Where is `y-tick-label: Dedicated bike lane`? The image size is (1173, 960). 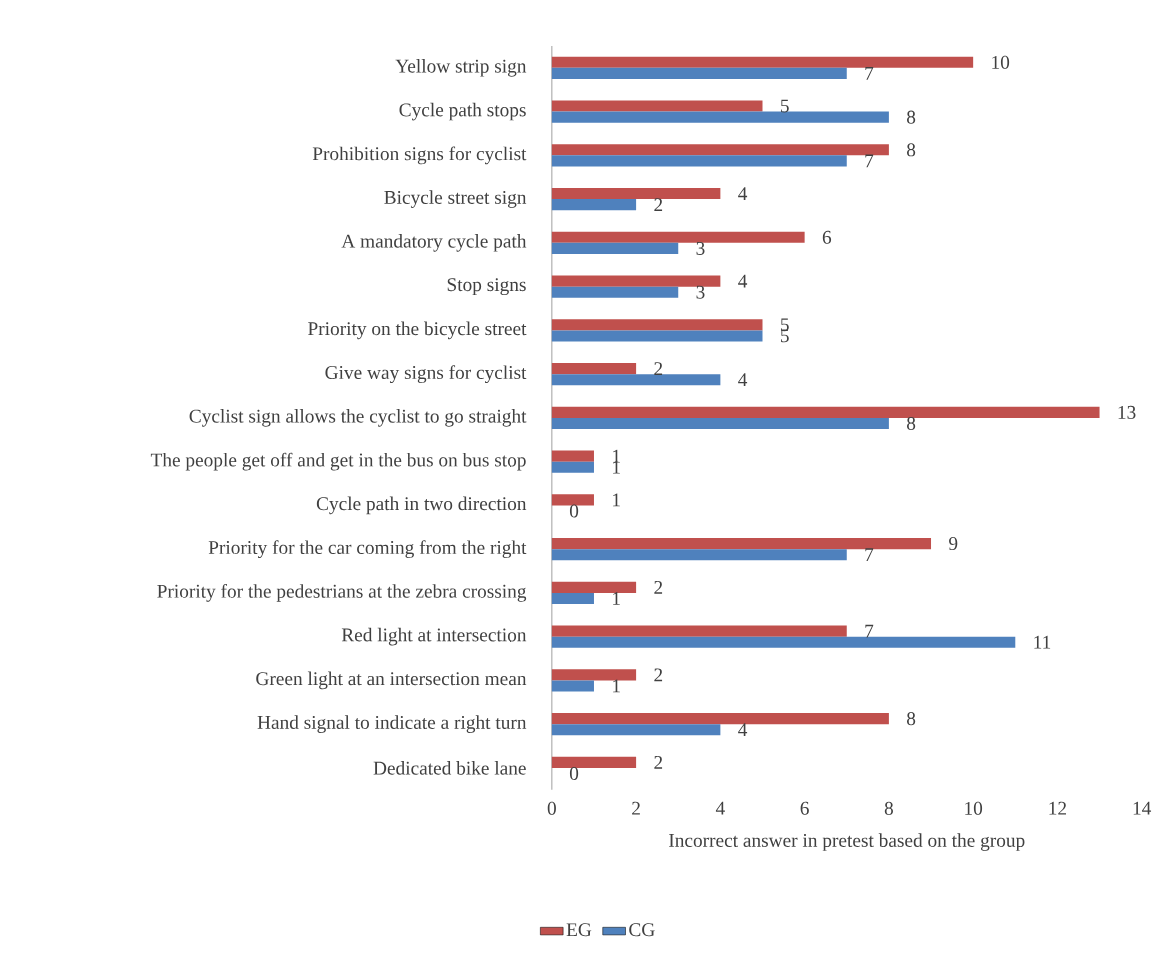 y-tick-label: Dedicated bike lane is located at coordinates (449, 768).